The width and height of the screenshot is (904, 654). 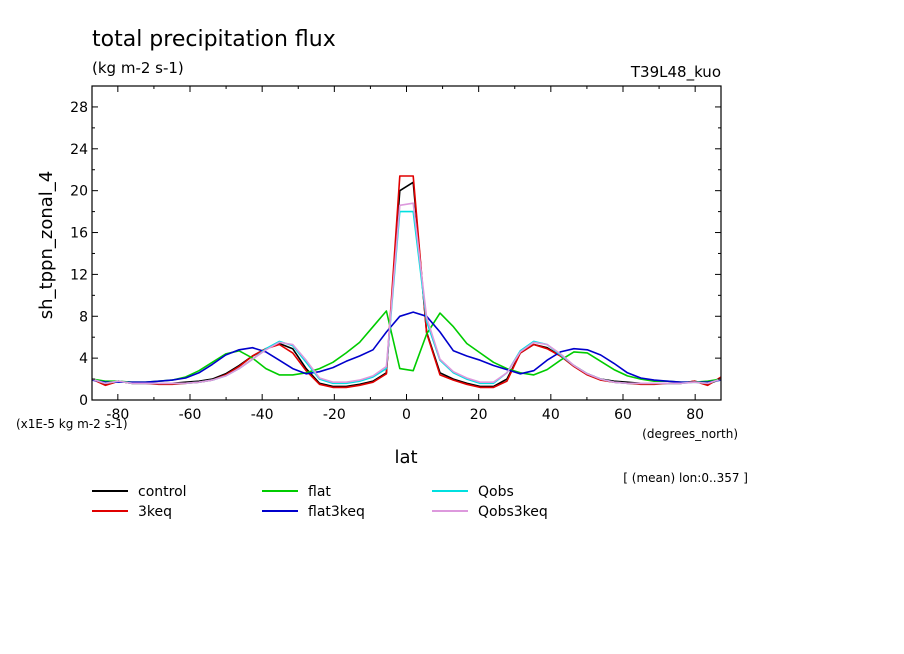 What do you see at coordinates (190, 415) in the screenshot?
I see `x-tick-label: -60` at bounding box center [190, 415].